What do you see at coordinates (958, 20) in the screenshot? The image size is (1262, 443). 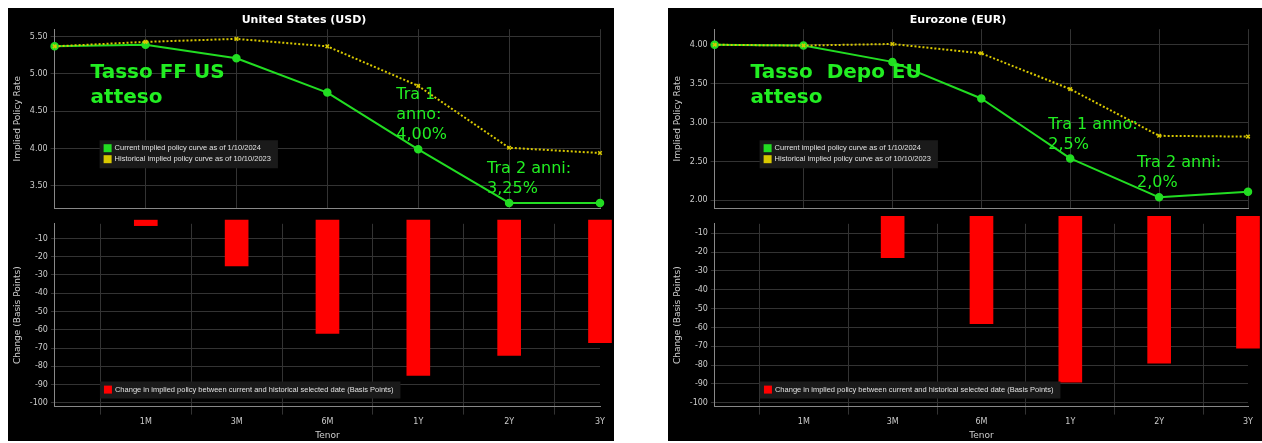 I see `chart-title: Eurozone (EUR)` at bounding box center [958, 20].